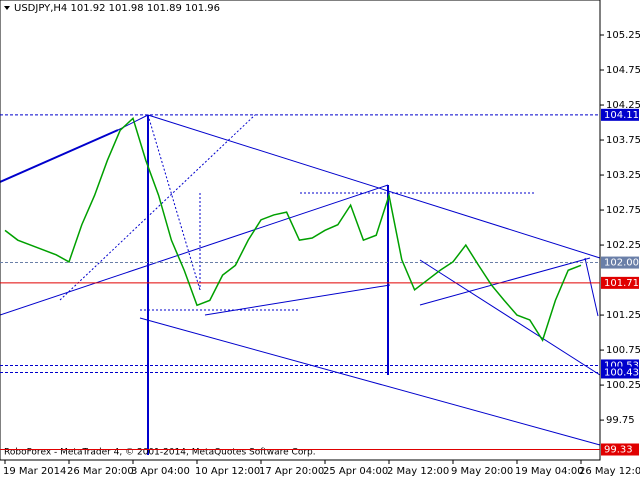 Image resolution: width=640 pixels, height=484 pixels. What do you see at coordinates (623, 315) in the screenshot?
I see `y-tick-label: 101.25` at bounding box center [623, 315].